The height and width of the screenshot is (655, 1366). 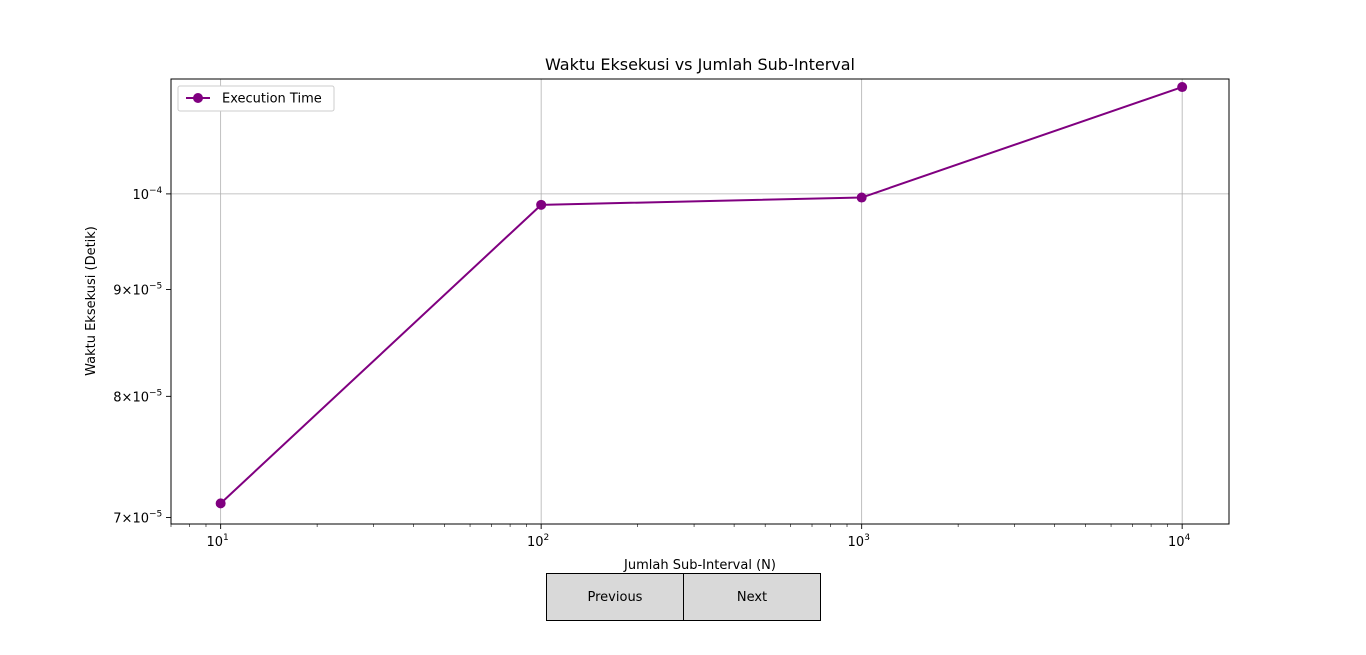 What do you see at coordinates (1179, 541) in the screenshot?
I see `x-tick-label: 104` at bounding box center [1179, 541].